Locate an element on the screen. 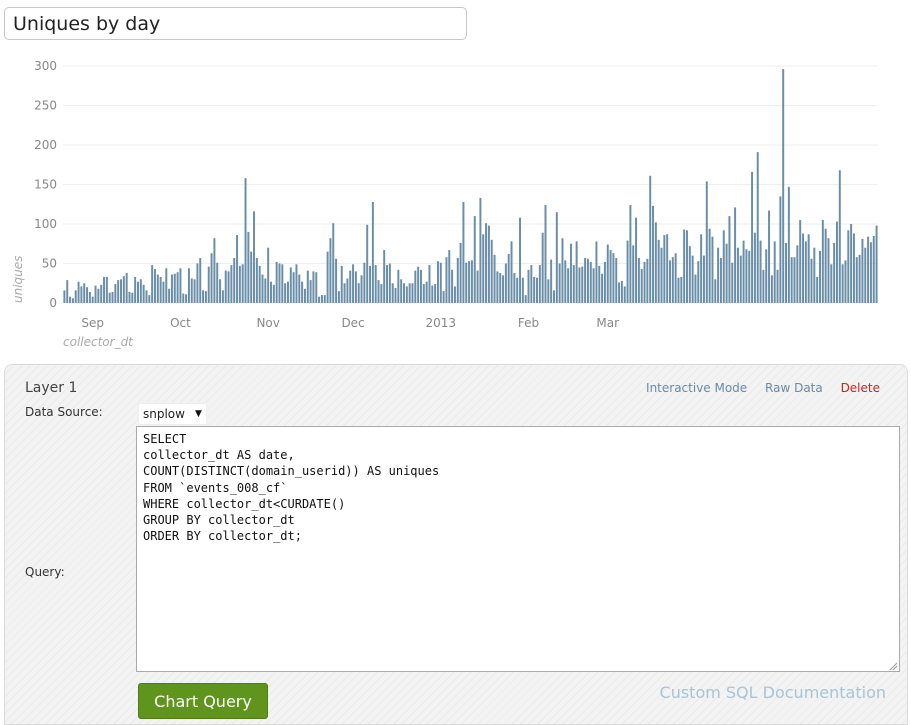 This screenshot has width=911, height=725. query-label: Query: is located at coordinates (45, 572).